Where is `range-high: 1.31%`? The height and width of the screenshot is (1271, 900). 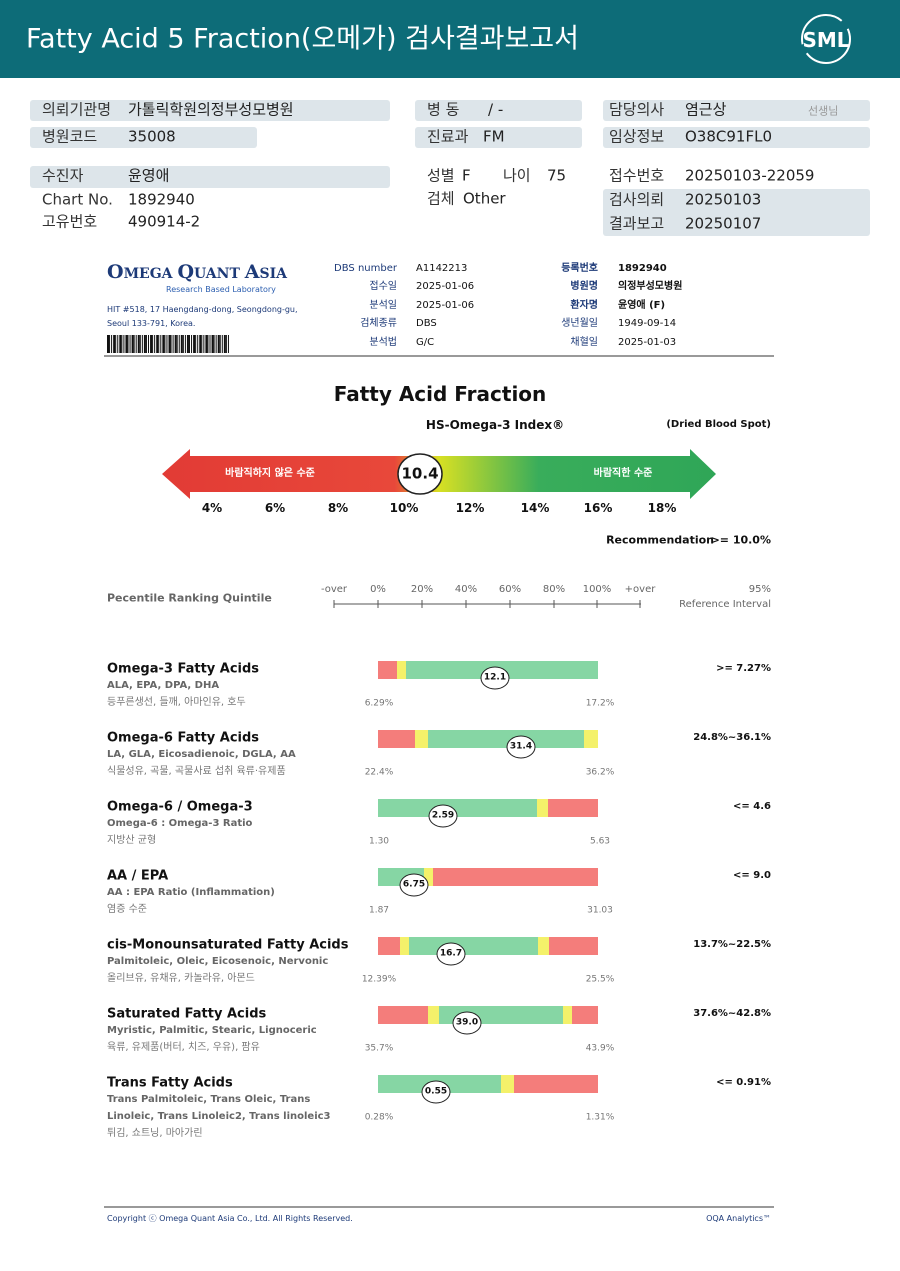
range-high: 1.31% is located at coordinates (600, 1117).